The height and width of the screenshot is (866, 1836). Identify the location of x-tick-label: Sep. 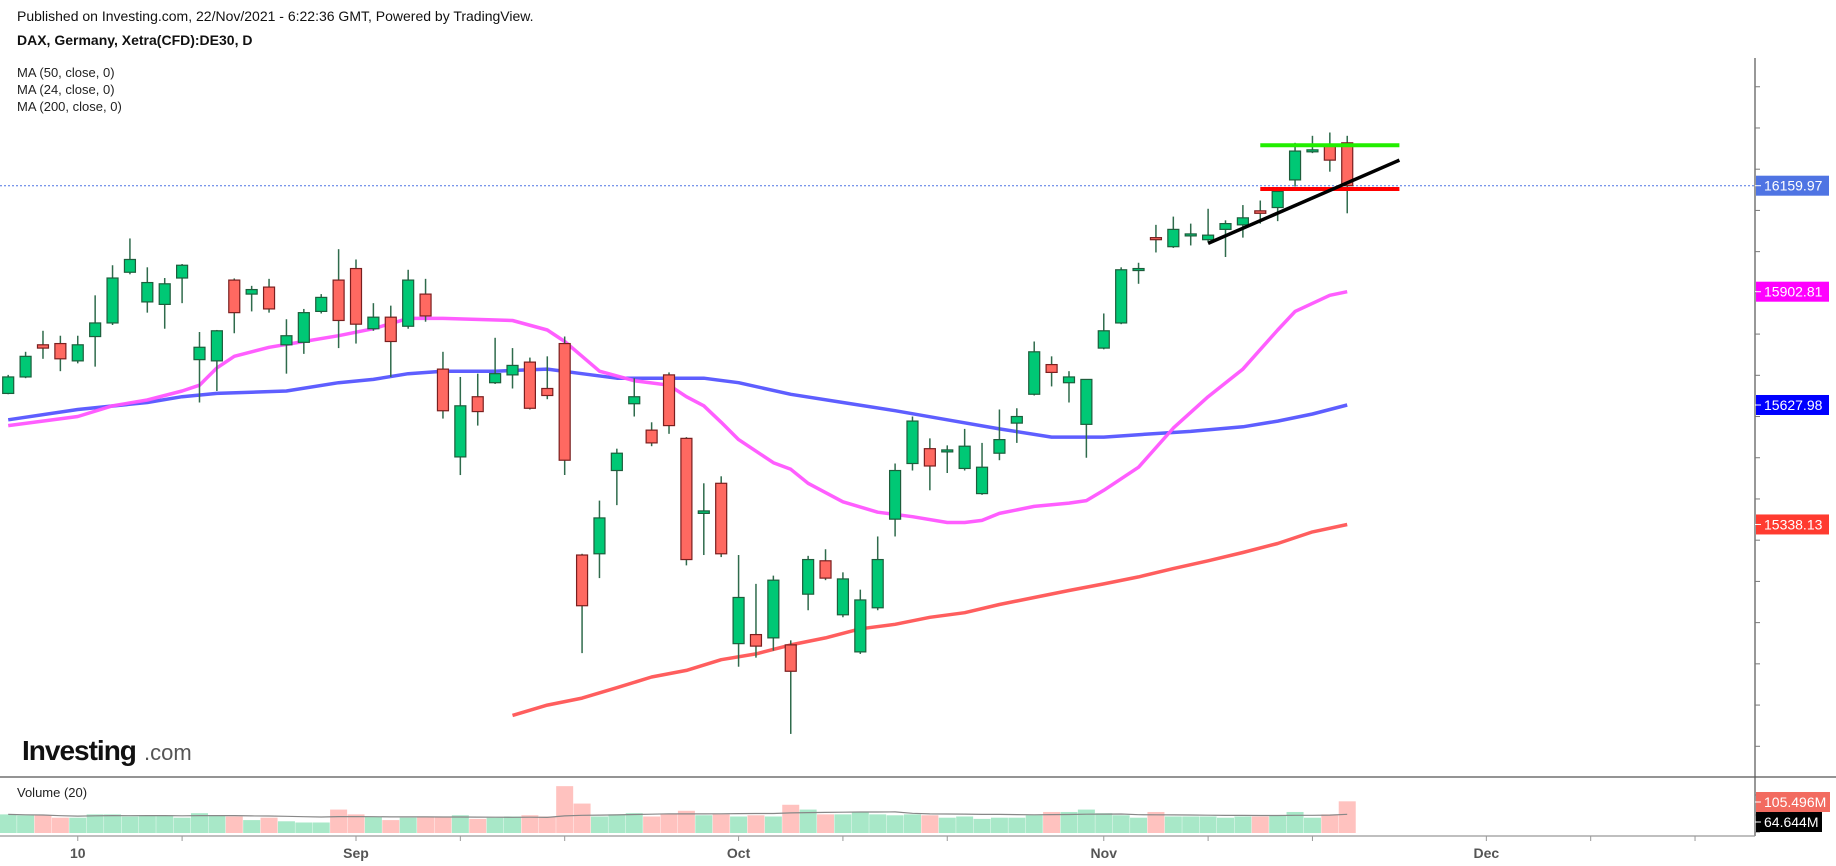
(356, 853).